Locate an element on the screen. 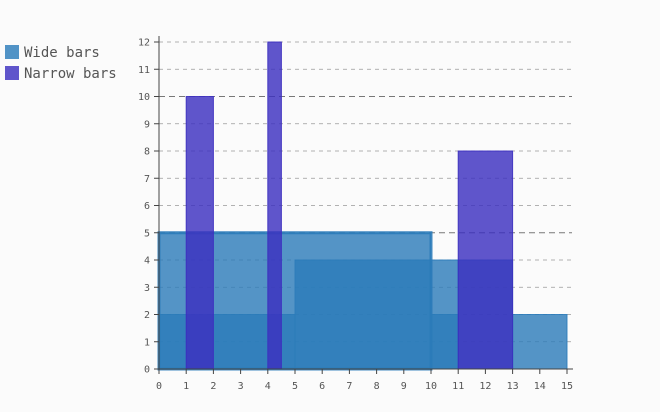  y-tick-label: 3 is located at coordinates (147, 288).